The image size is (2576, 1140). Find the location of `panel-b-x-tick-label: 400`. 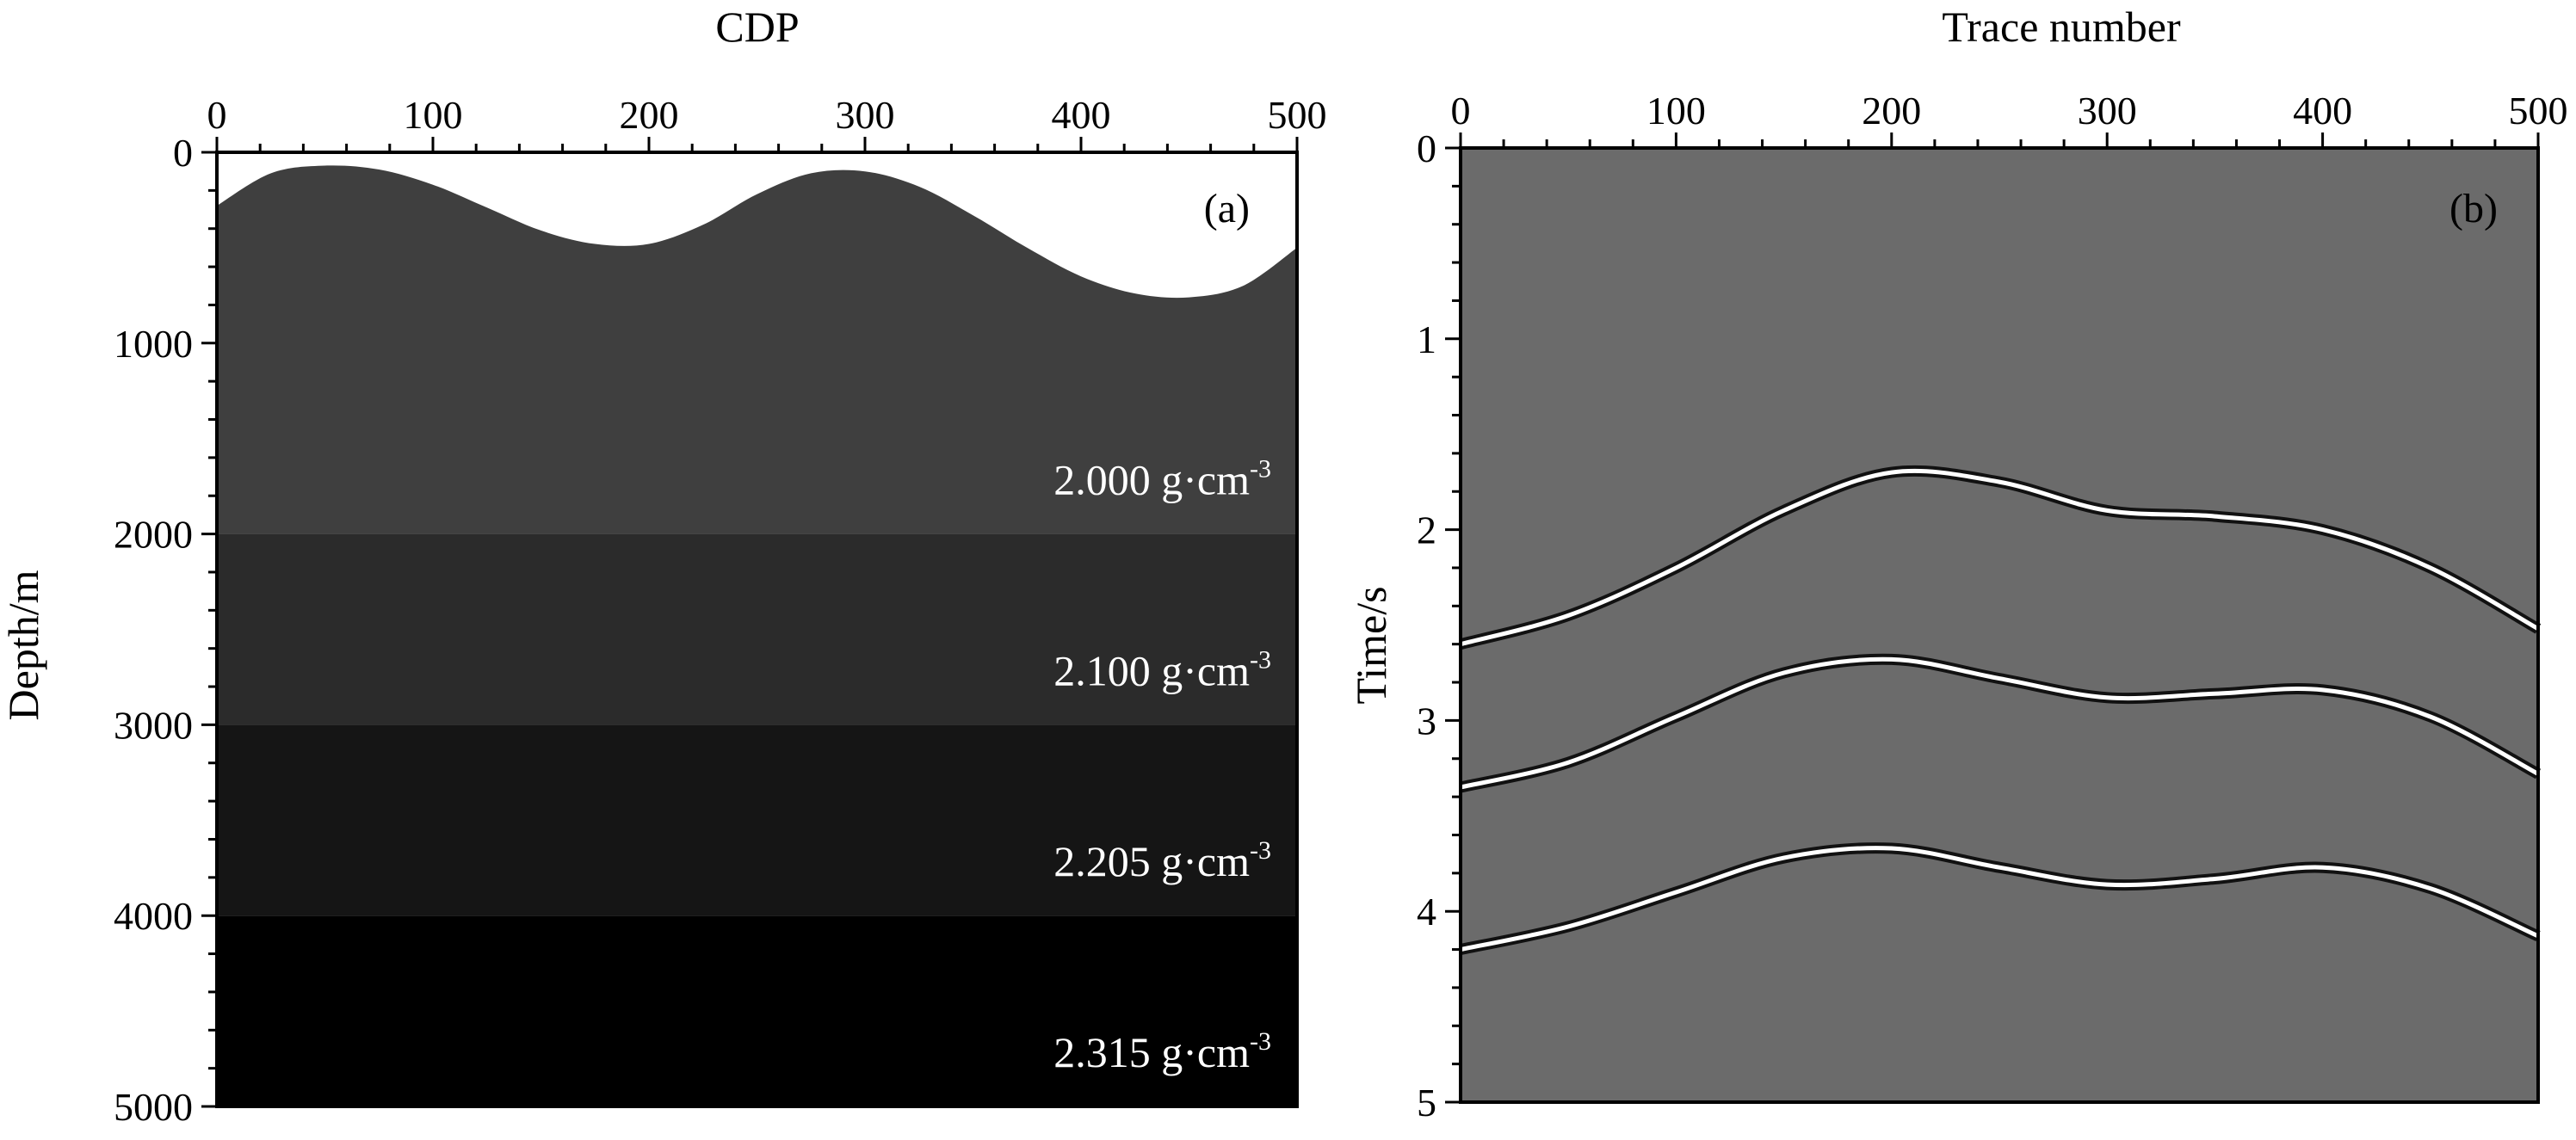

panel-b-x-tick-label: 400 is located at coordinates (2322, 110).